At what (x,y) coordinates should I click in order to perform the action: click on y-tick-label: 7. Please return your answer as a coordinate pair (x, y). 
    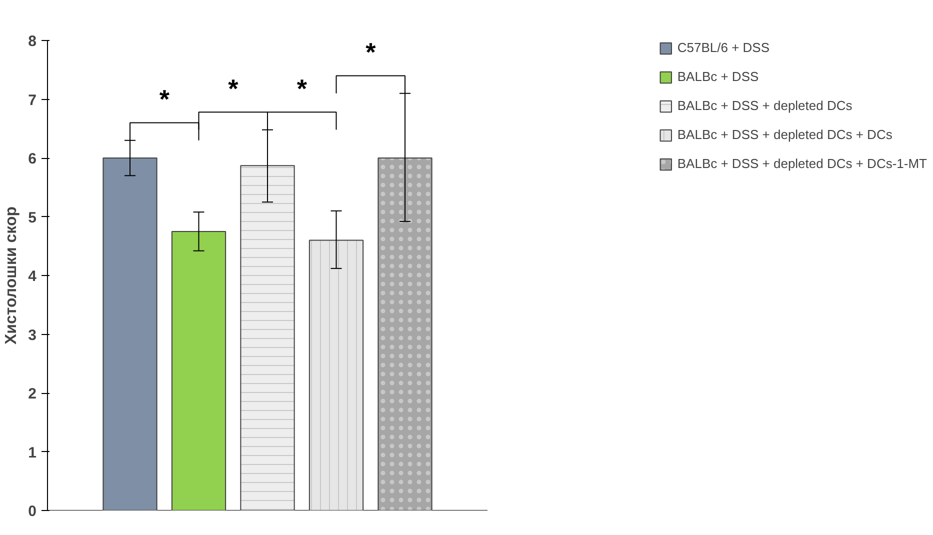
    Looking at the image, I should click on (32, 100).